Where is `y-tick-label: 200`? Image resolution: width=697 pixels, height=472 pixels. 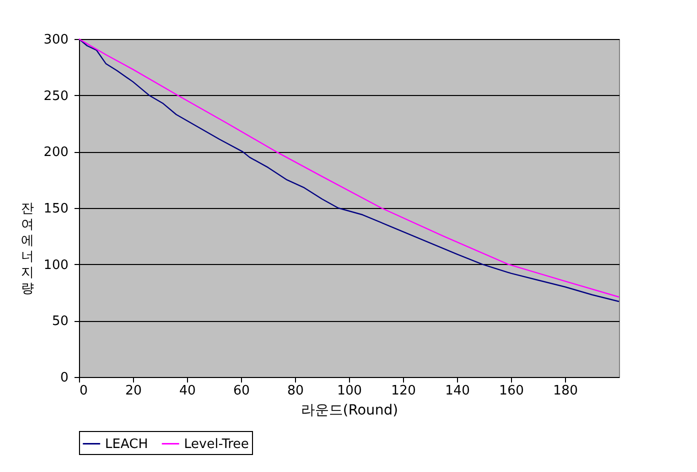 y-tick-label: 200 is located at coordinates (56, 152).